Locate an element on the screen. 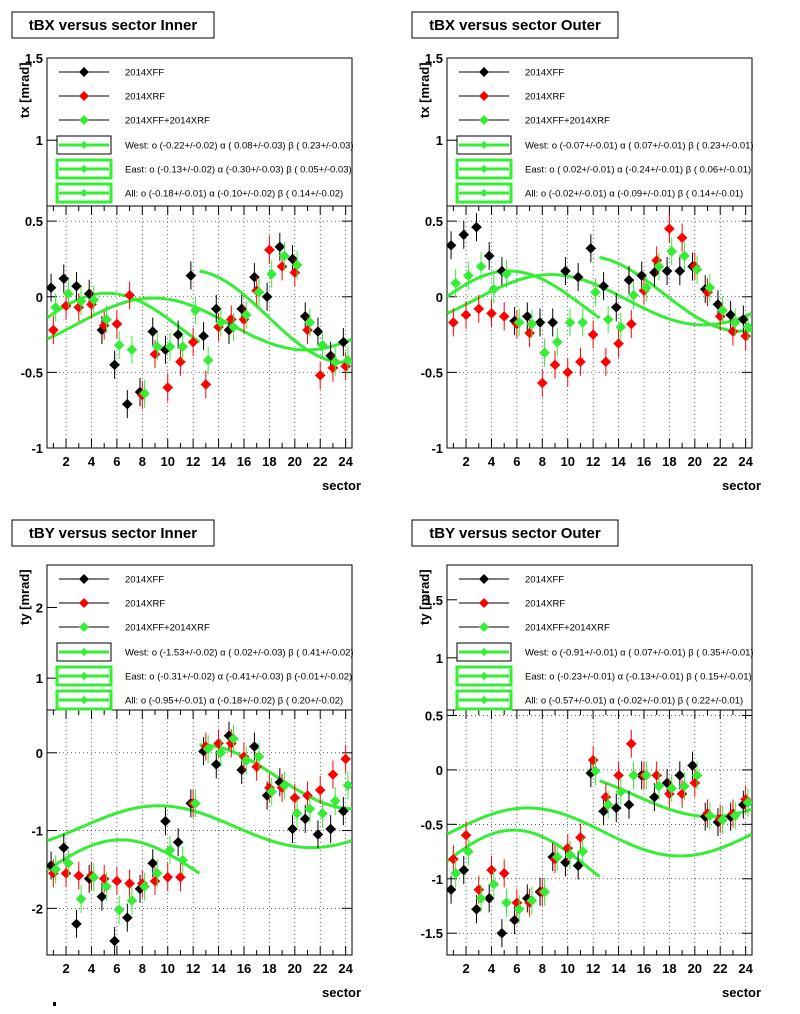 The height and width of the screenshot is (1014, 800). legend-y-tick-label: 2 is located at coordinates (39, 607).